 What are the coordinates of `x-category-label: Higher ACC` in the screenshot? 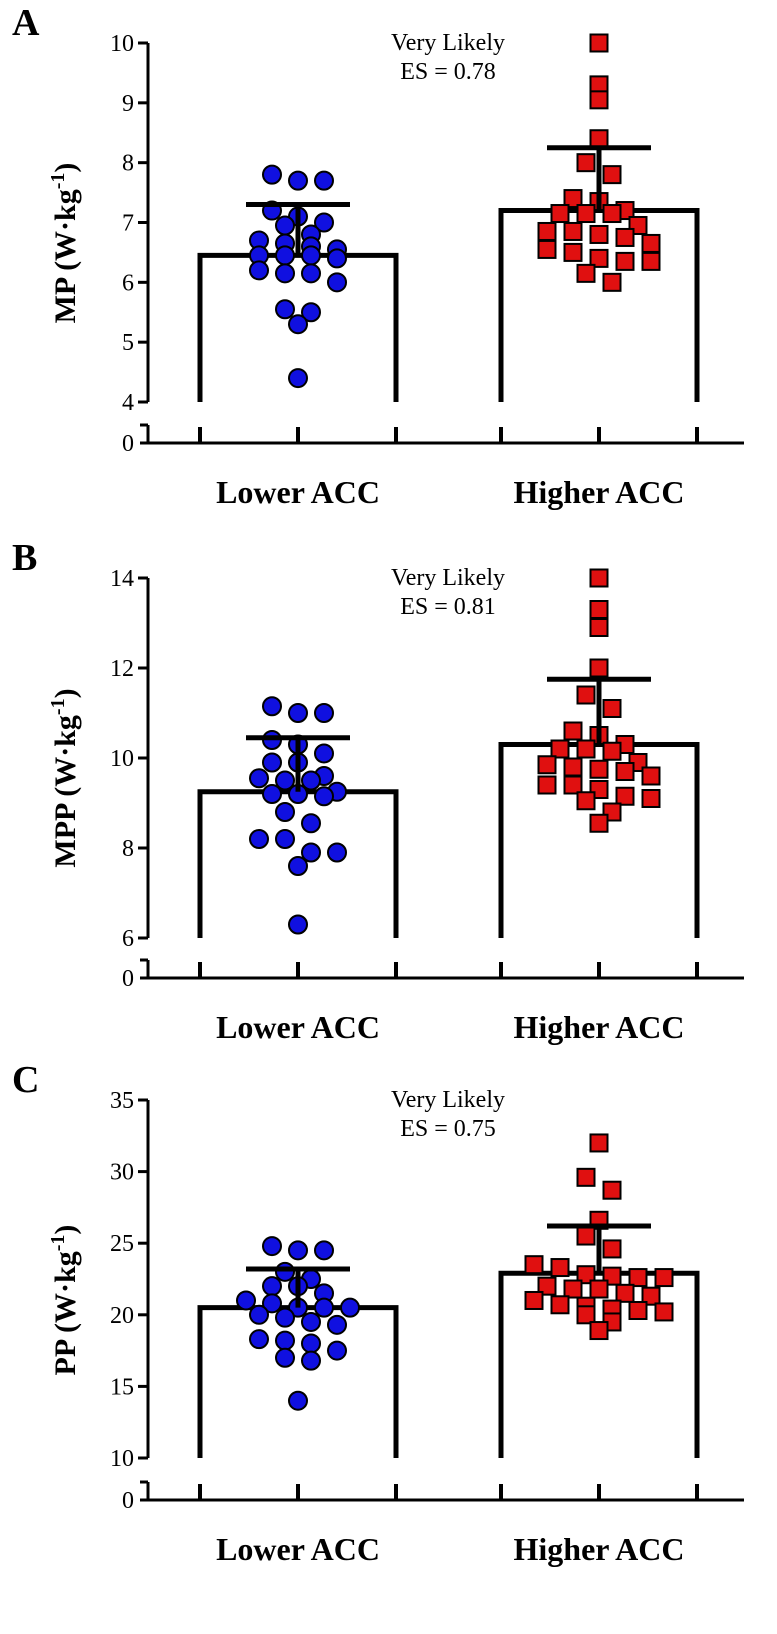 It's located at (599, 1549).